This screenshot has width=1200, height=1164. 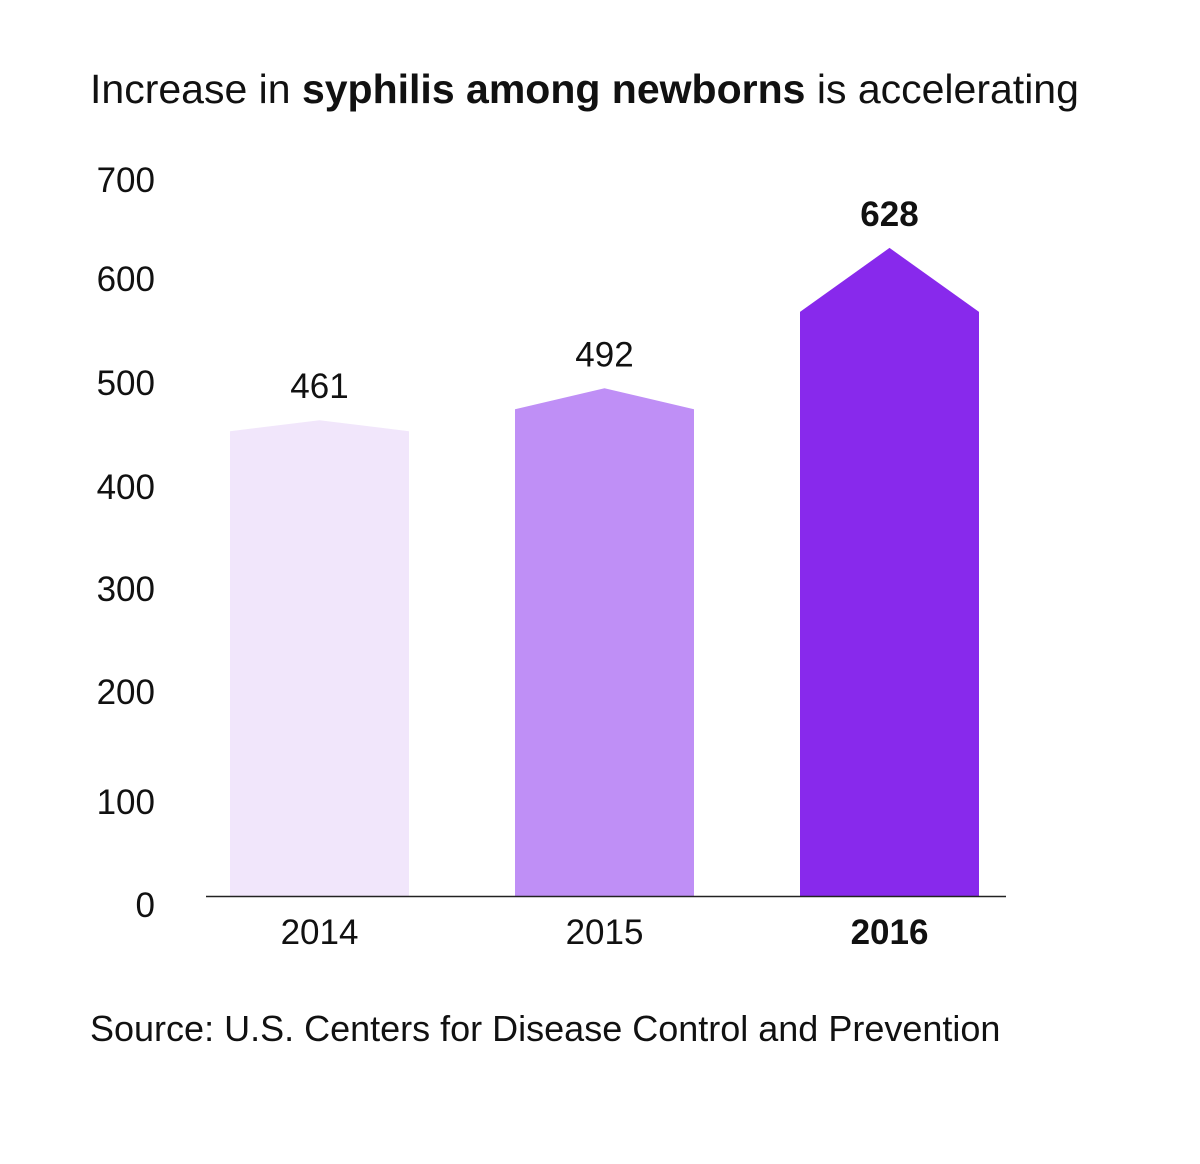 What do you see at coordinates (889, 214) in the screenshot?
I see `data-label: 628` at bounding box center [889, 214].